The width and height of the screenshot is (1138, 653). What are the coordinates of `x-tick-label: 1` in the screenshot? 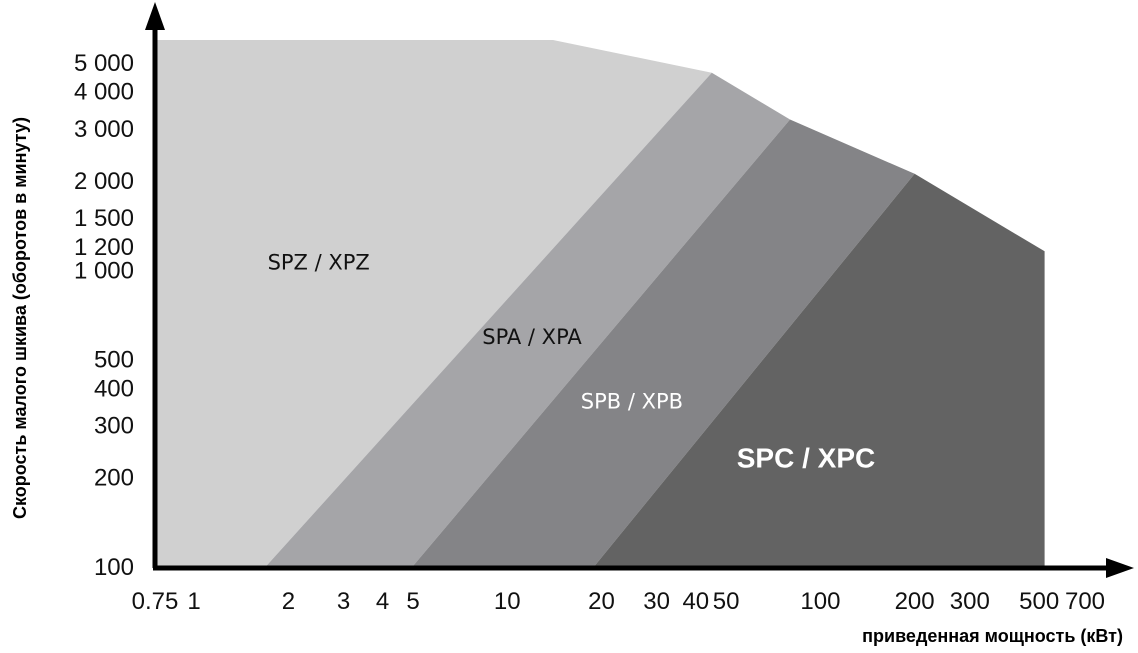 It's located at (193, 601).